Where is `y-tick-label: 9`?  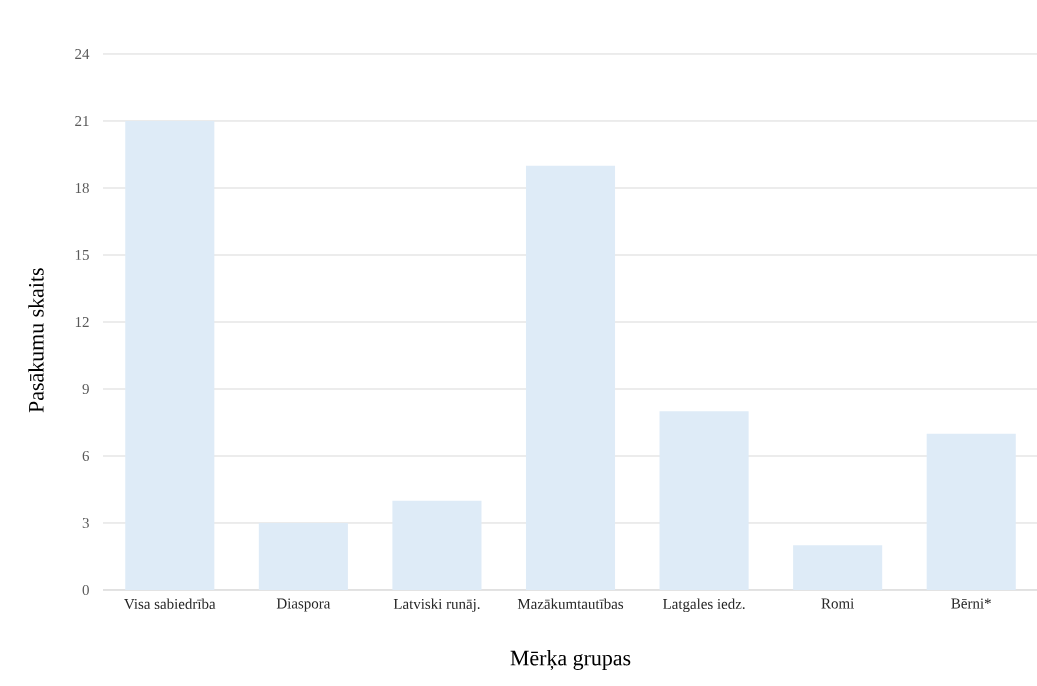
y-tick-label: 9 is located at coordinates (85, 388).